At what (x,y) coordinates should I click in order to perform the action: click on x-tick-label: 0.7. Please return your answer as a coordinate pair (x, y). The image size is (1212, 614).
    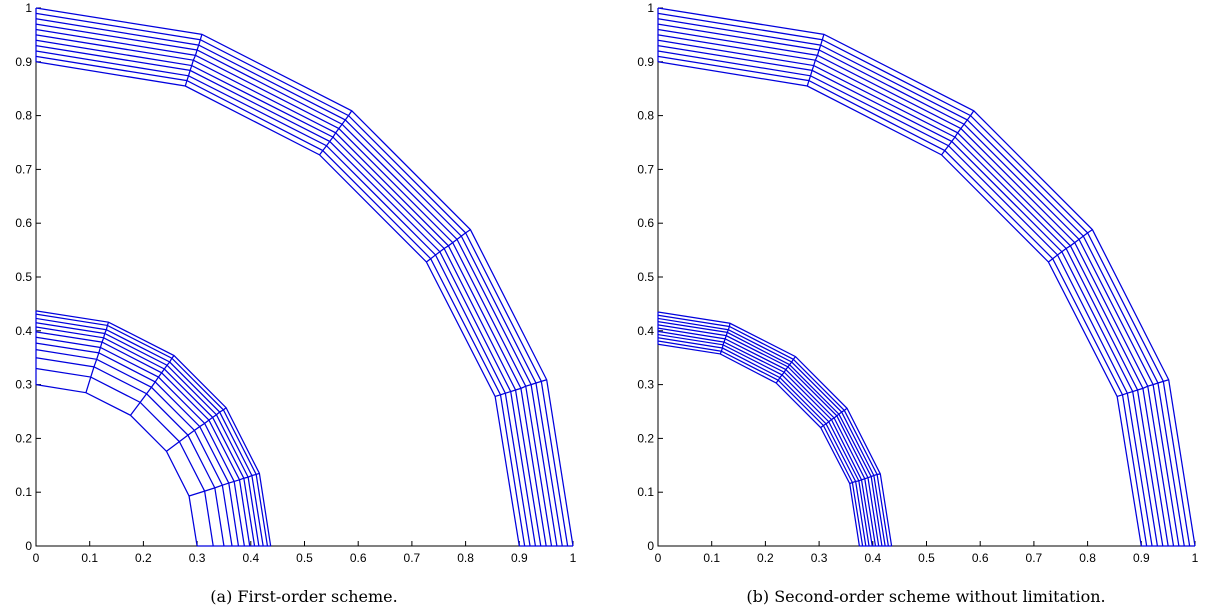
    Looking at the image, I should click on (1034, 558).